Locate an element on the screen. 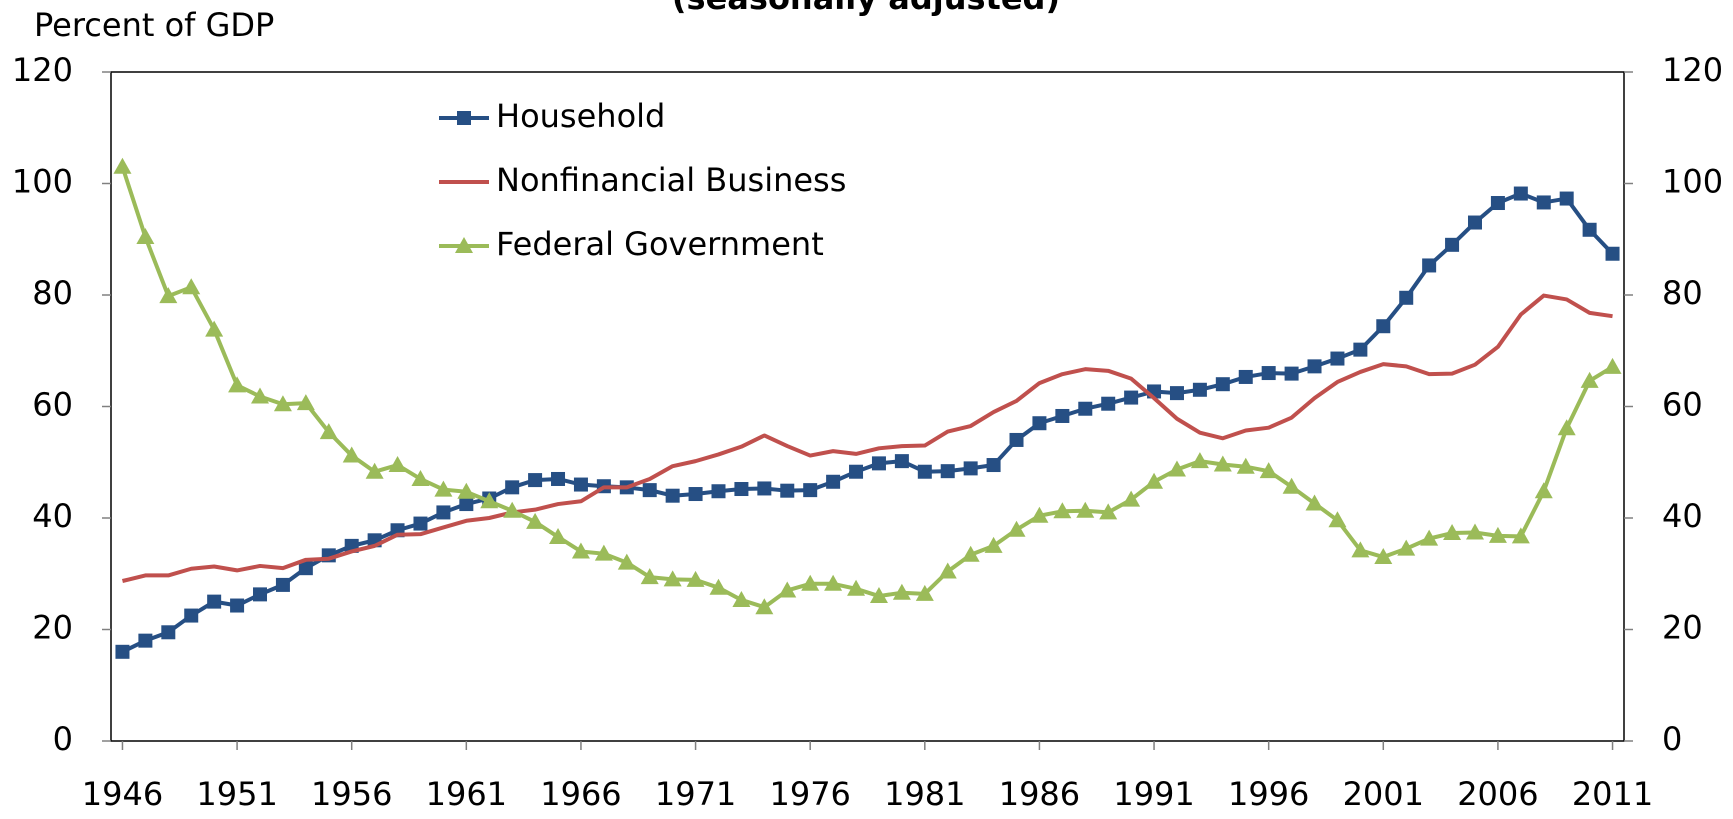 This screenshot has width=1733, height=819. x-tick-label: 1986 is located at coordinates (1039, 794).